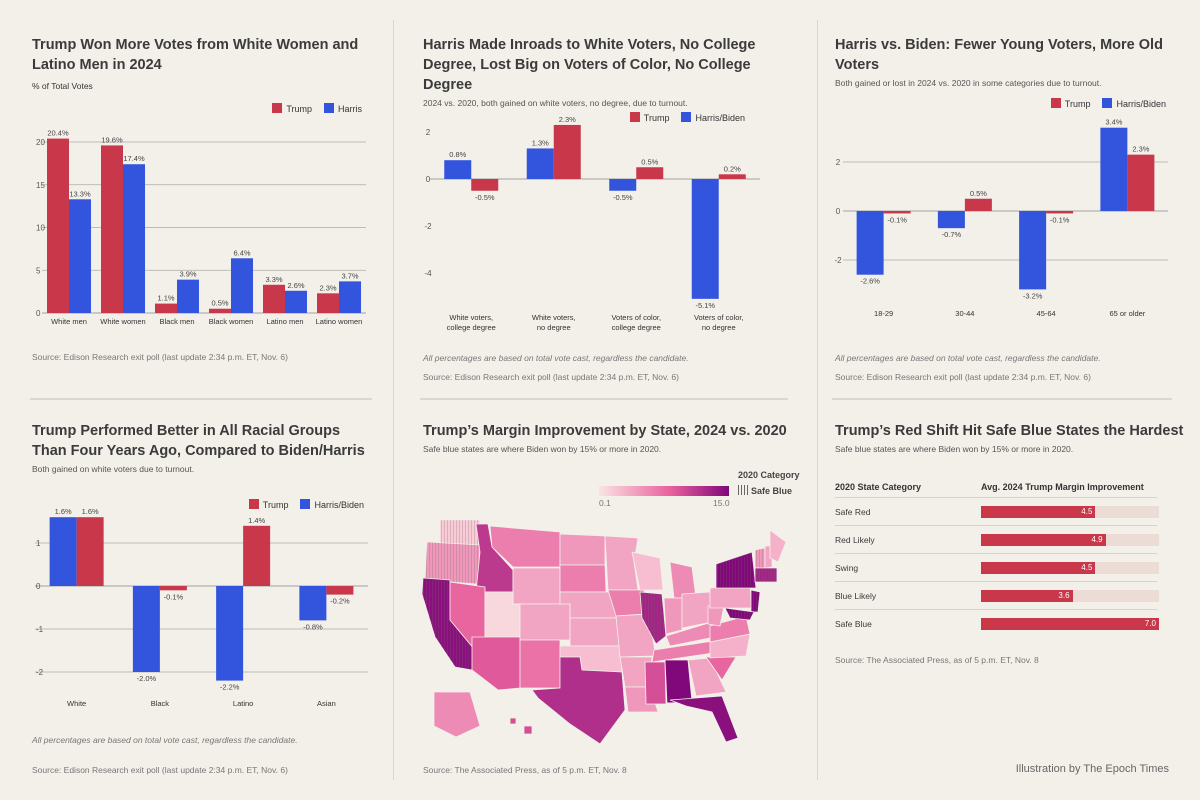 The image size is (1200, 800). What do you see at coordinates (1046, 313) in the screenshot?
I see `x-category-label: 45-64` at bounding box center [1046, 313].